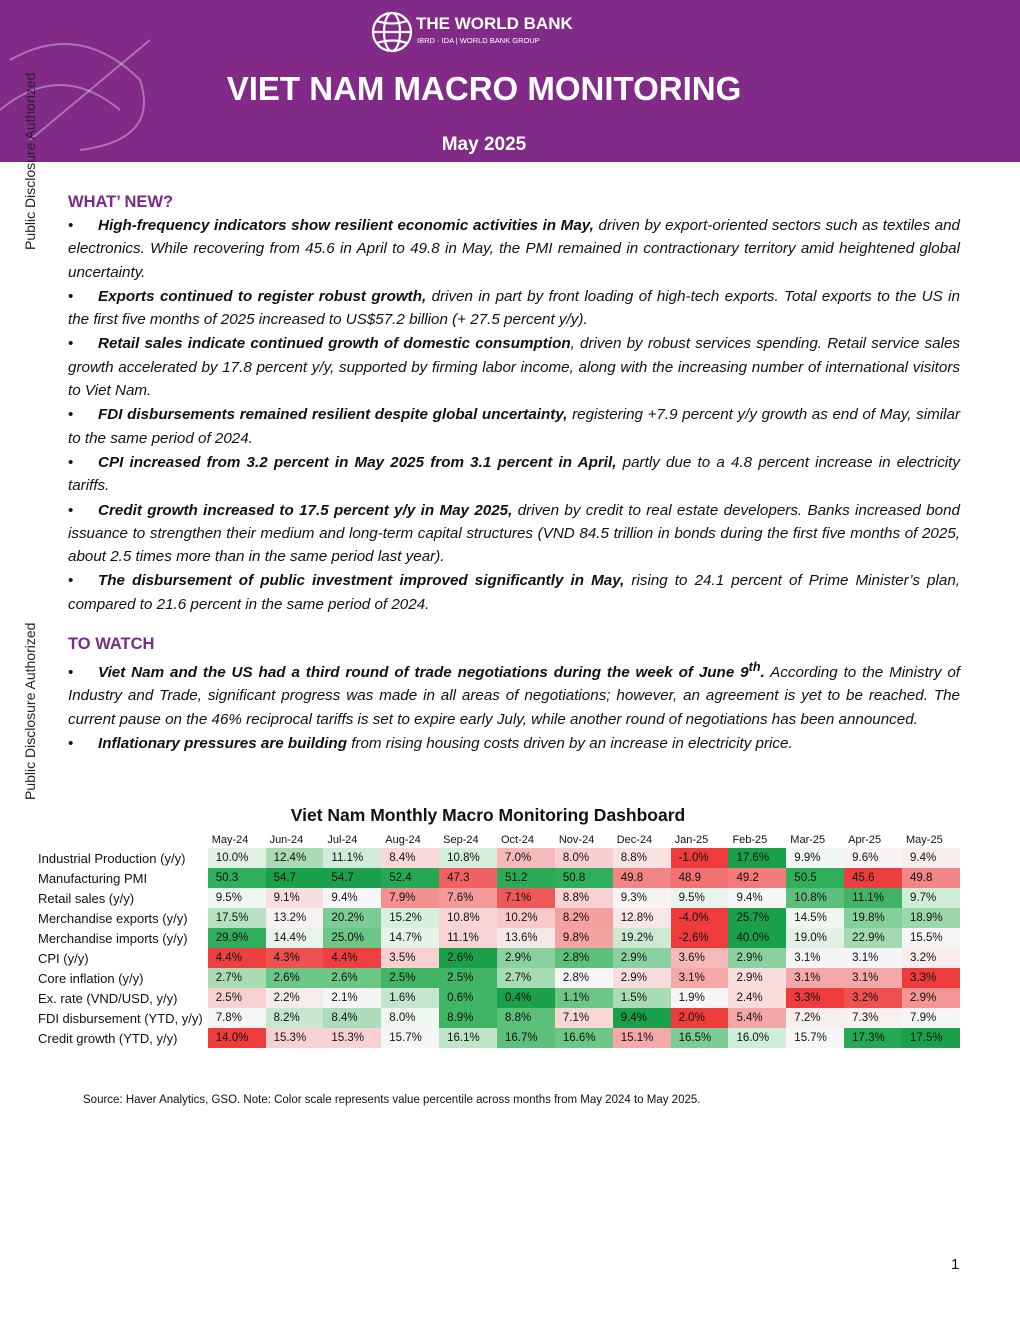 The height and width of the screenshot is (1320, 1020). Describe the element at coordinates (494, 23) in the screenshot. I see `org-name: THE WORLD BANK` at that location.